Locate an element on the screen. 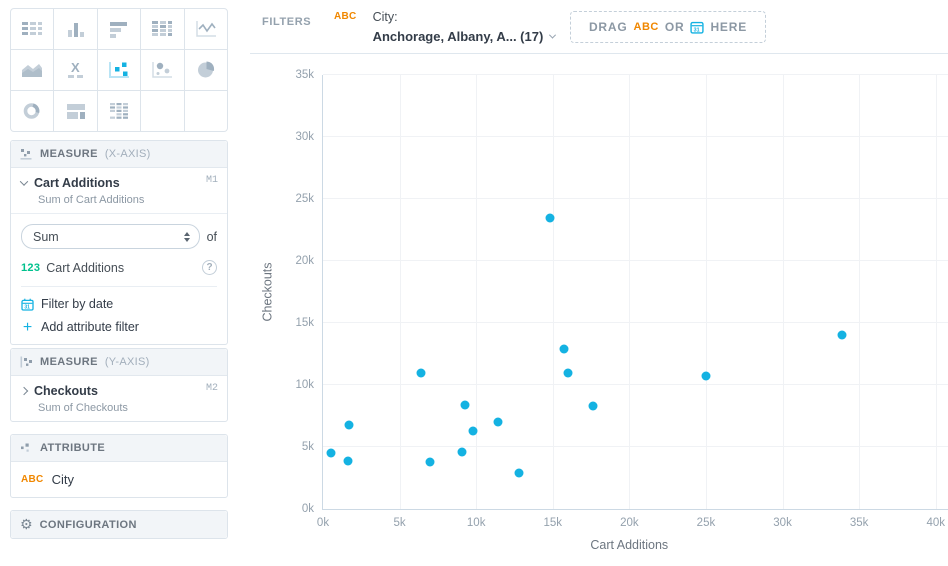 The height and width of the screenshot is (566, 948). plus-icon: + is located at coordinates (27, 327).